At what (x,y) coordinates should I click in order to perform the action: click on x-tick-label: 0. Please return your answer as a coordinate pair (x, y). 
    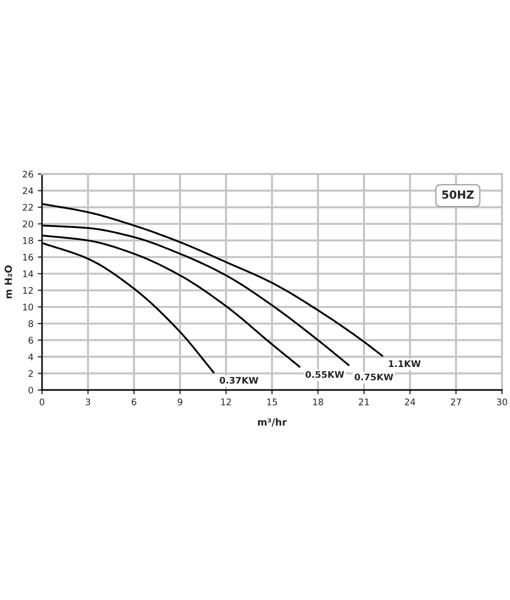
    Looking at the image, I should click on (42, 402).